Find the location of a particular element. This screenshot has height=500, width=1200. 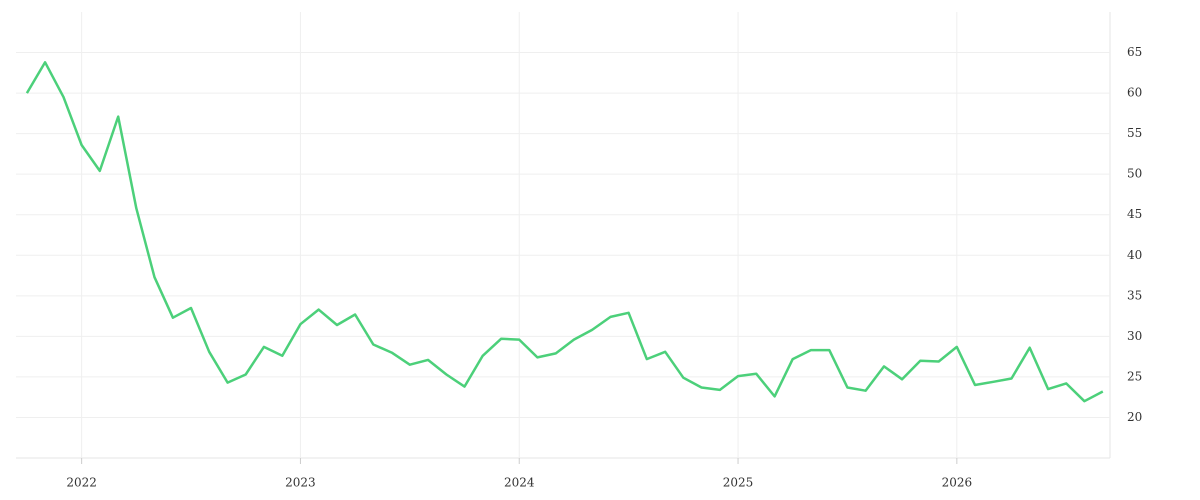

y-tick-label: 60 is located at coordinates (1134, 93).